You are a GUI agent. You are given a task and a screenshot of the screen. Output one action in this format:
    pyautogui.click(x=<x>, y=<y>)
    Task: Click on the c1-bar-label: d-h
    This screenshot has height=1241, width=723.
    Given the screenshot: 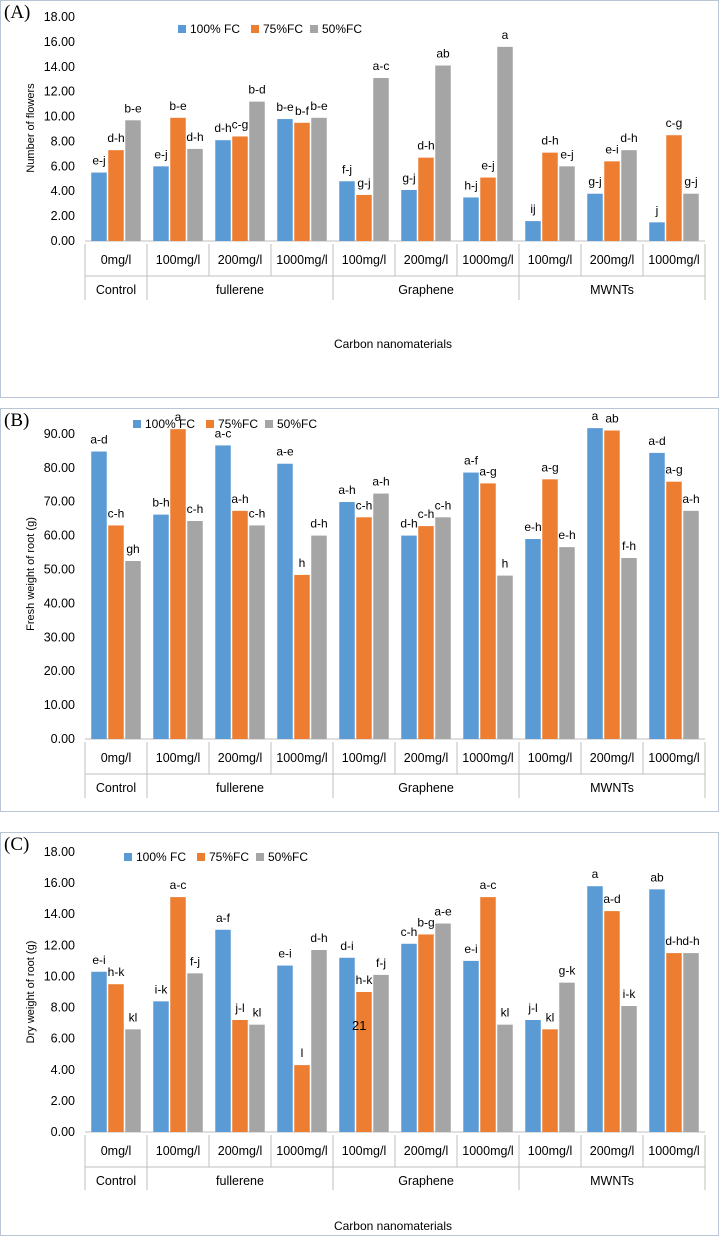 What is the action you would take?
    pyautogui.click(x=318, y=524)
    